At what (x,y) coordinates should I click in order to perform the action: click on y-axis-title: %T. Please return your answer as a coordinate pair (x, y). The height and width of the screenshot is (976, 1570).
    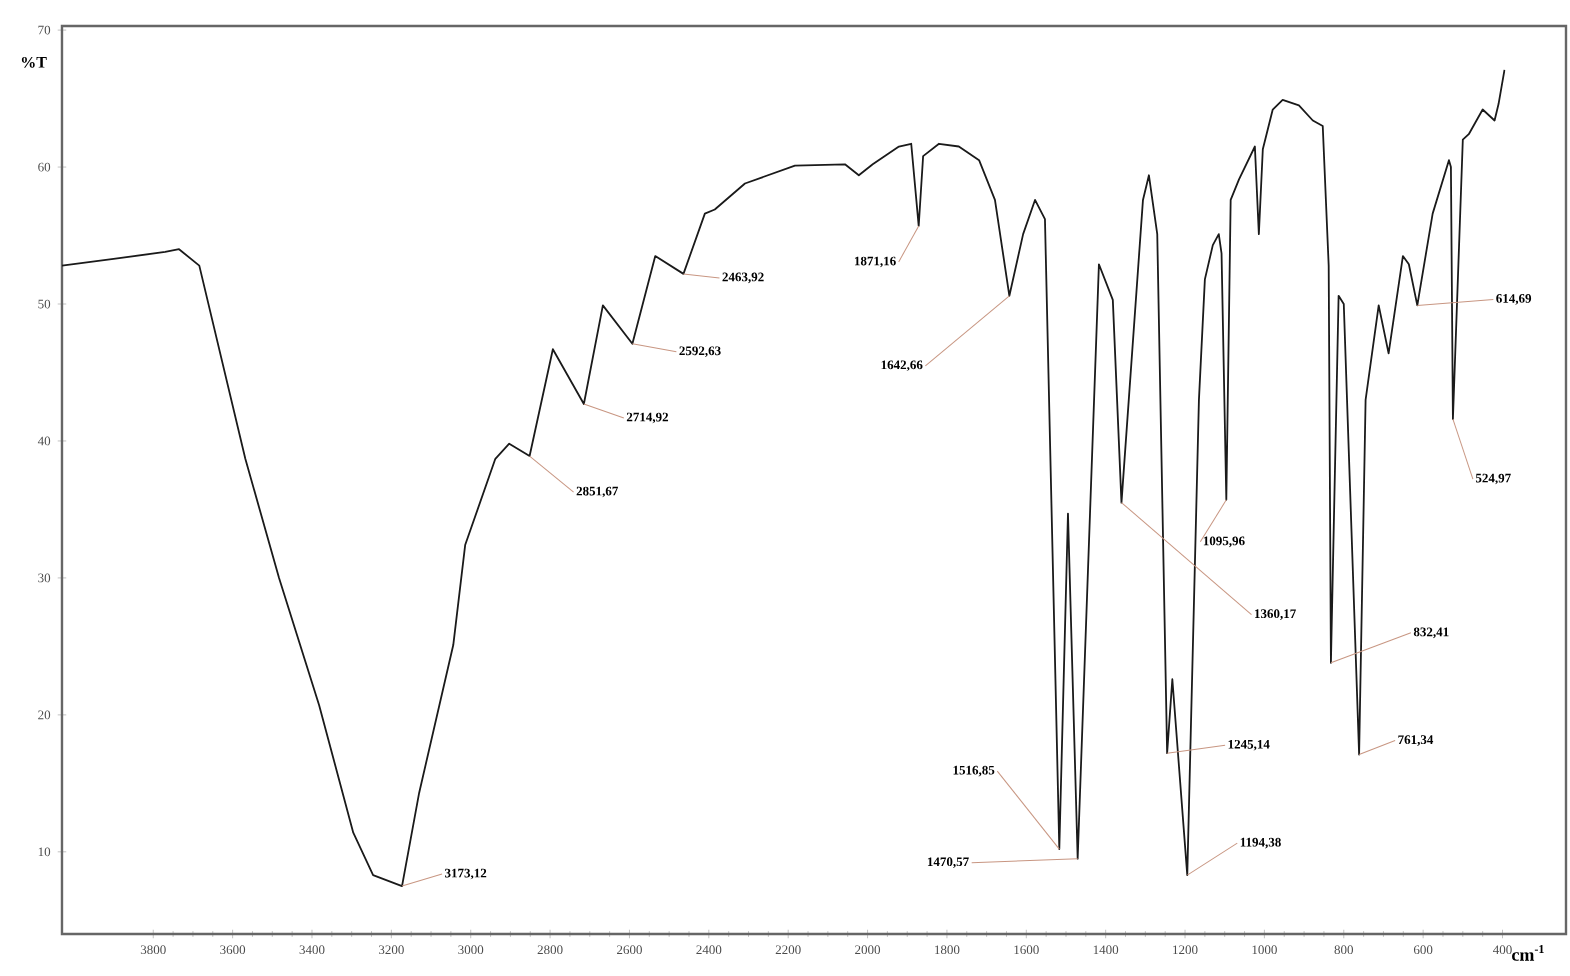
    Looking at the image, I should click on (34, 62).